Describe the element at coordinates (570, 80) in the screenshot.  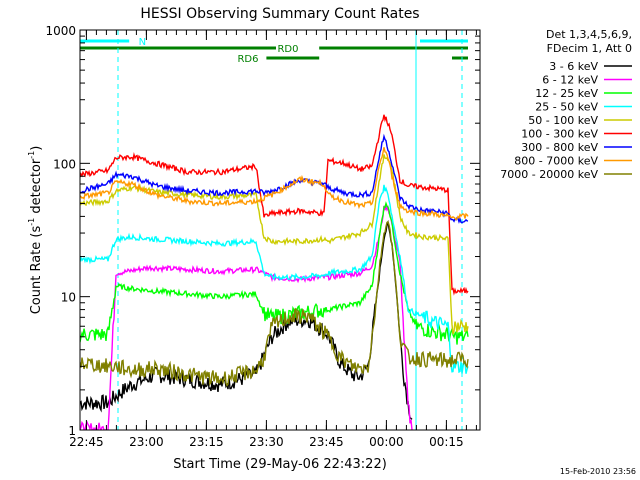
I see `legend-entry-label: 6 - 12 keV` at that location.